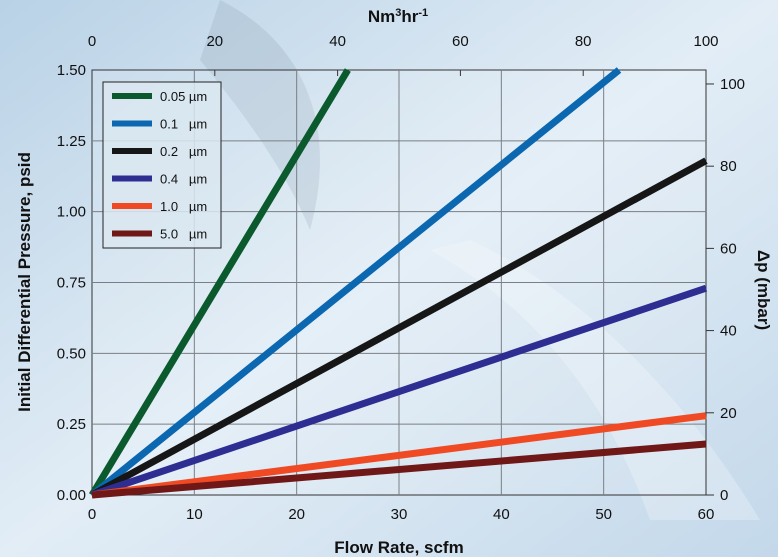 This screenshot has height=557, width=778. Describe the element at coordinates (296, 514) in the screenshot. I see `x-tick-label: 20` at that location.